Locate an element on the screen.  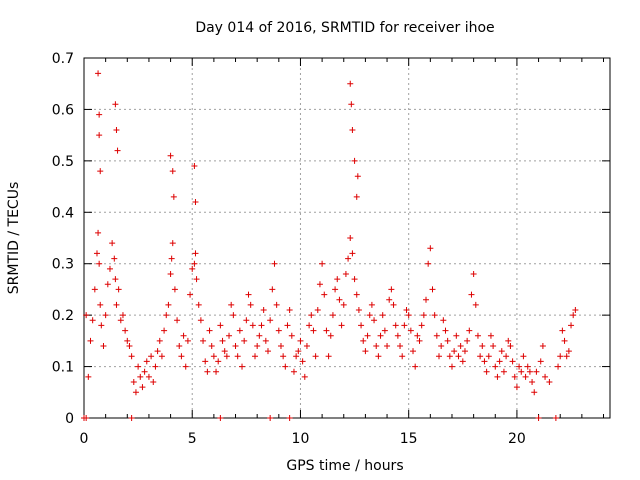
y-tick-label: 0.4 is located at coordinates (63, 213).